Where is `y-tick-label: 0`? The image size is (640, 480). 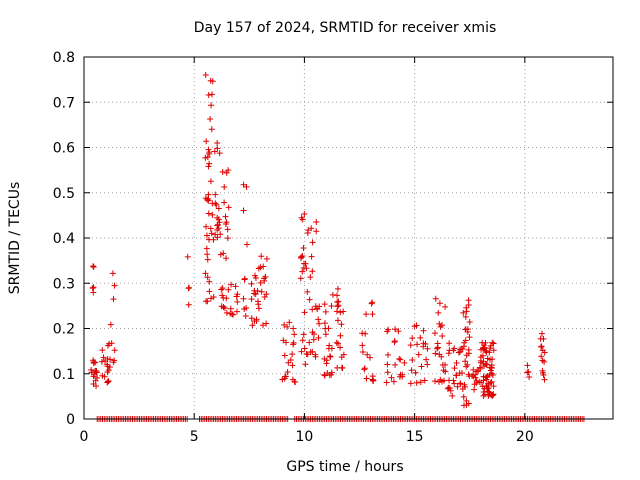 y-tick-label: 0 is located at coordinates (70, 420).